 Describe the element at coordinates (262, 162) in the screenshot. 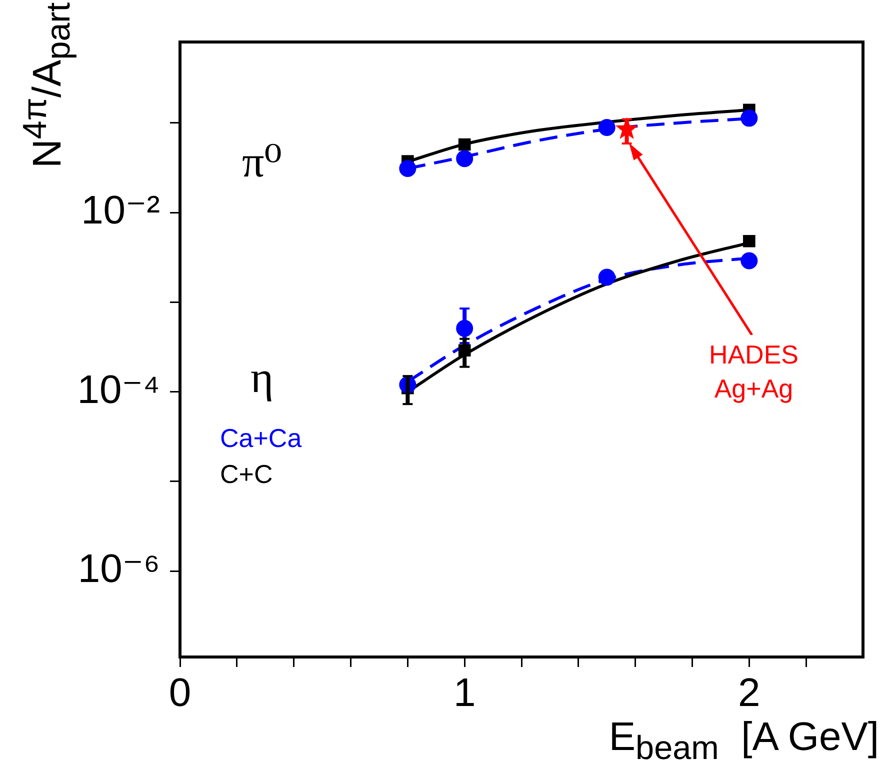

I see `annotation: π⁰` at that location.